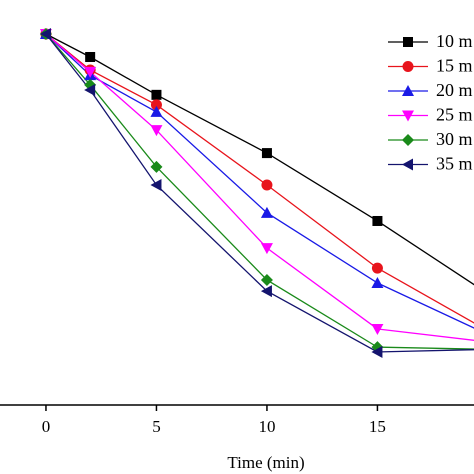 Image resolution: width=474 pixels, height=474 pixels. I want to click on legend-label: 35 m, so click(454, 164).